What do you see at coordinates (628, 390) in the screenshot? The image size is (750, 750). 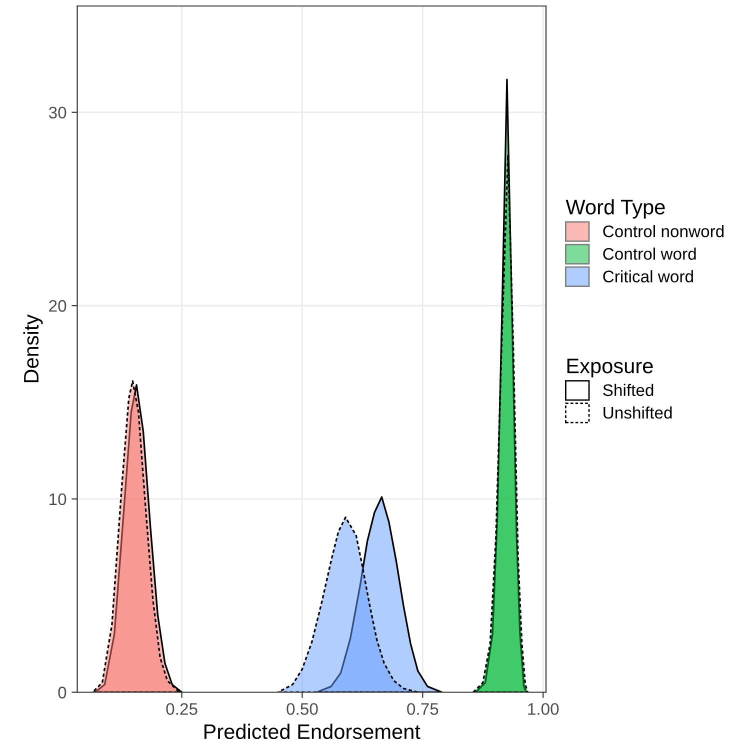 I see `text: Shifted` at bounding box center [628, 390].